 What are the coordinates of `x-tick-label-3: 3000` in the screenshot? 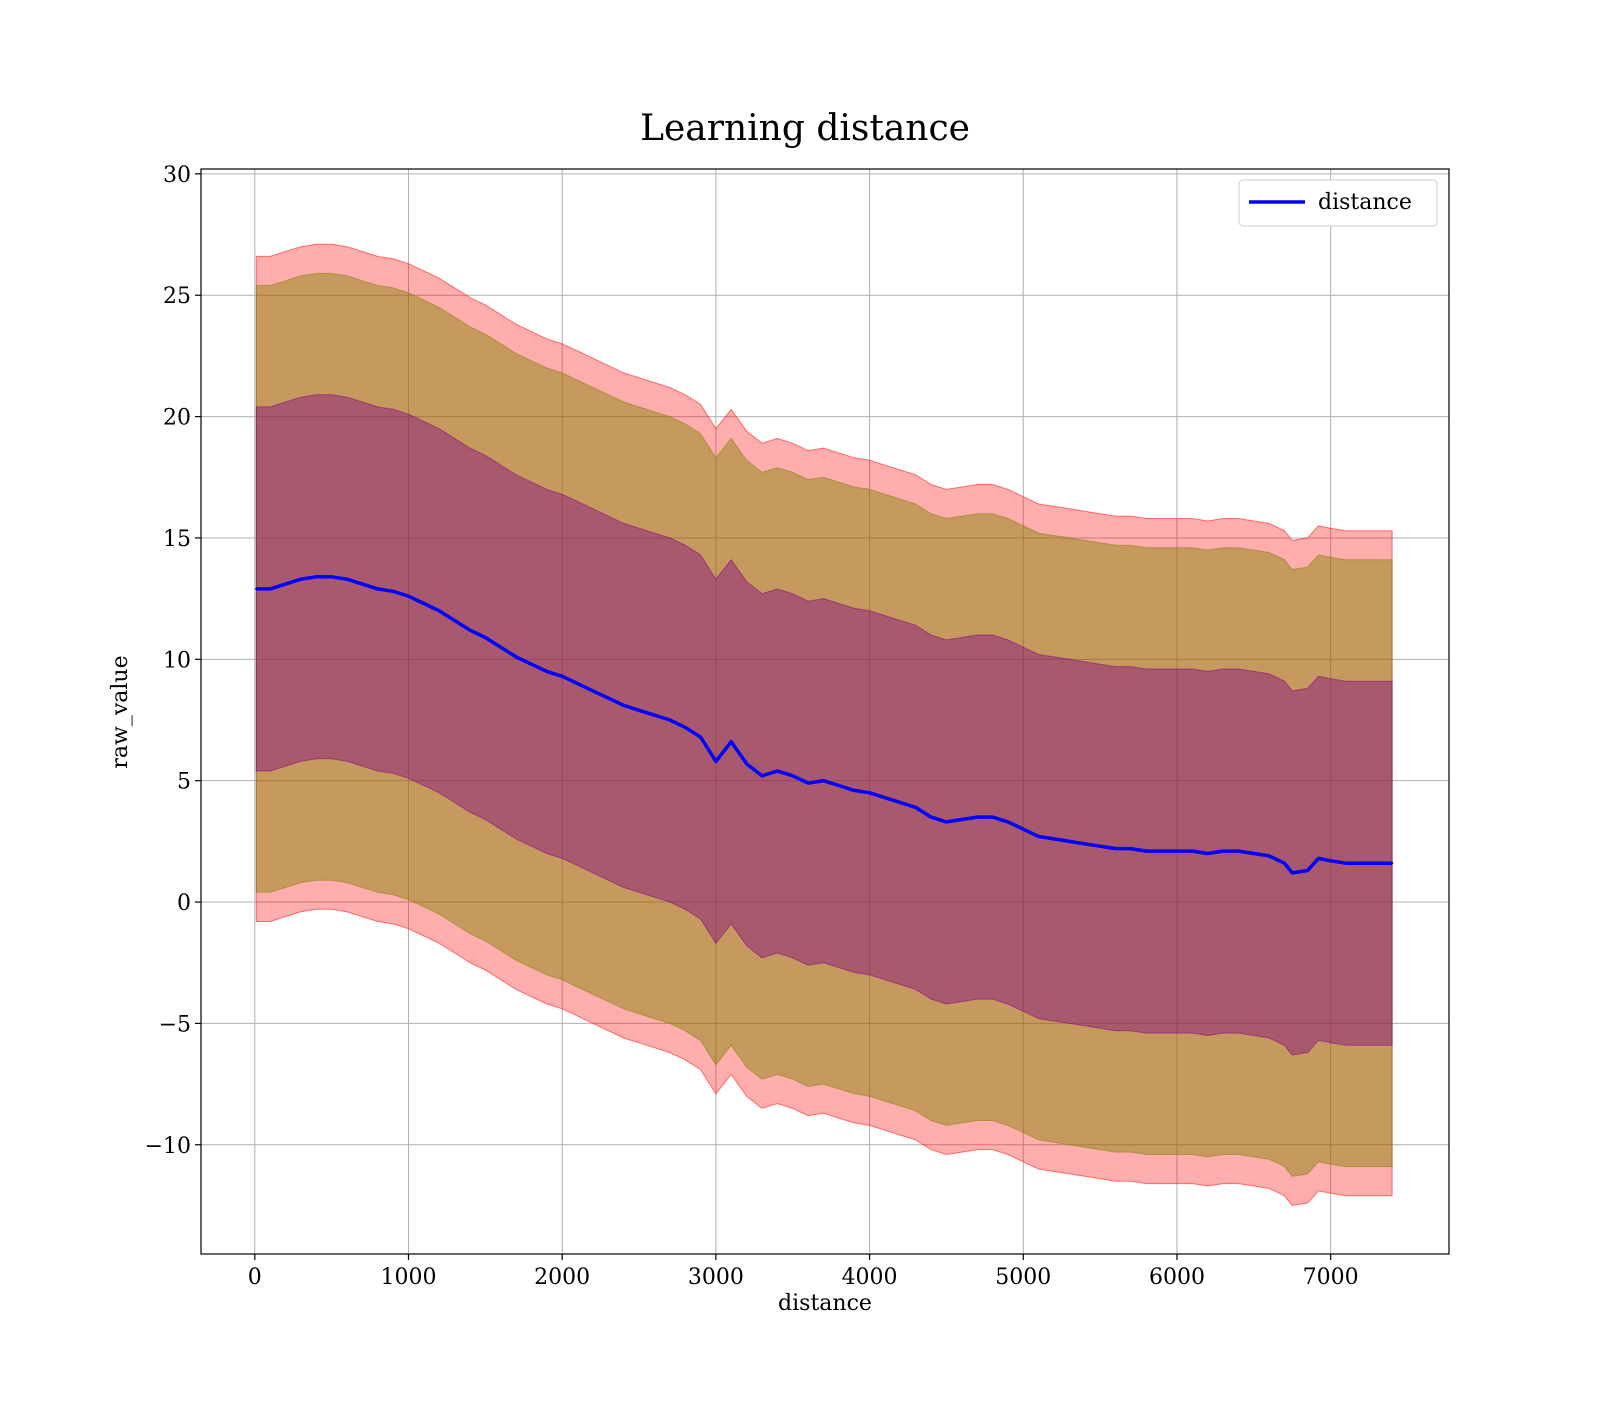 It's located at (716, 1277).